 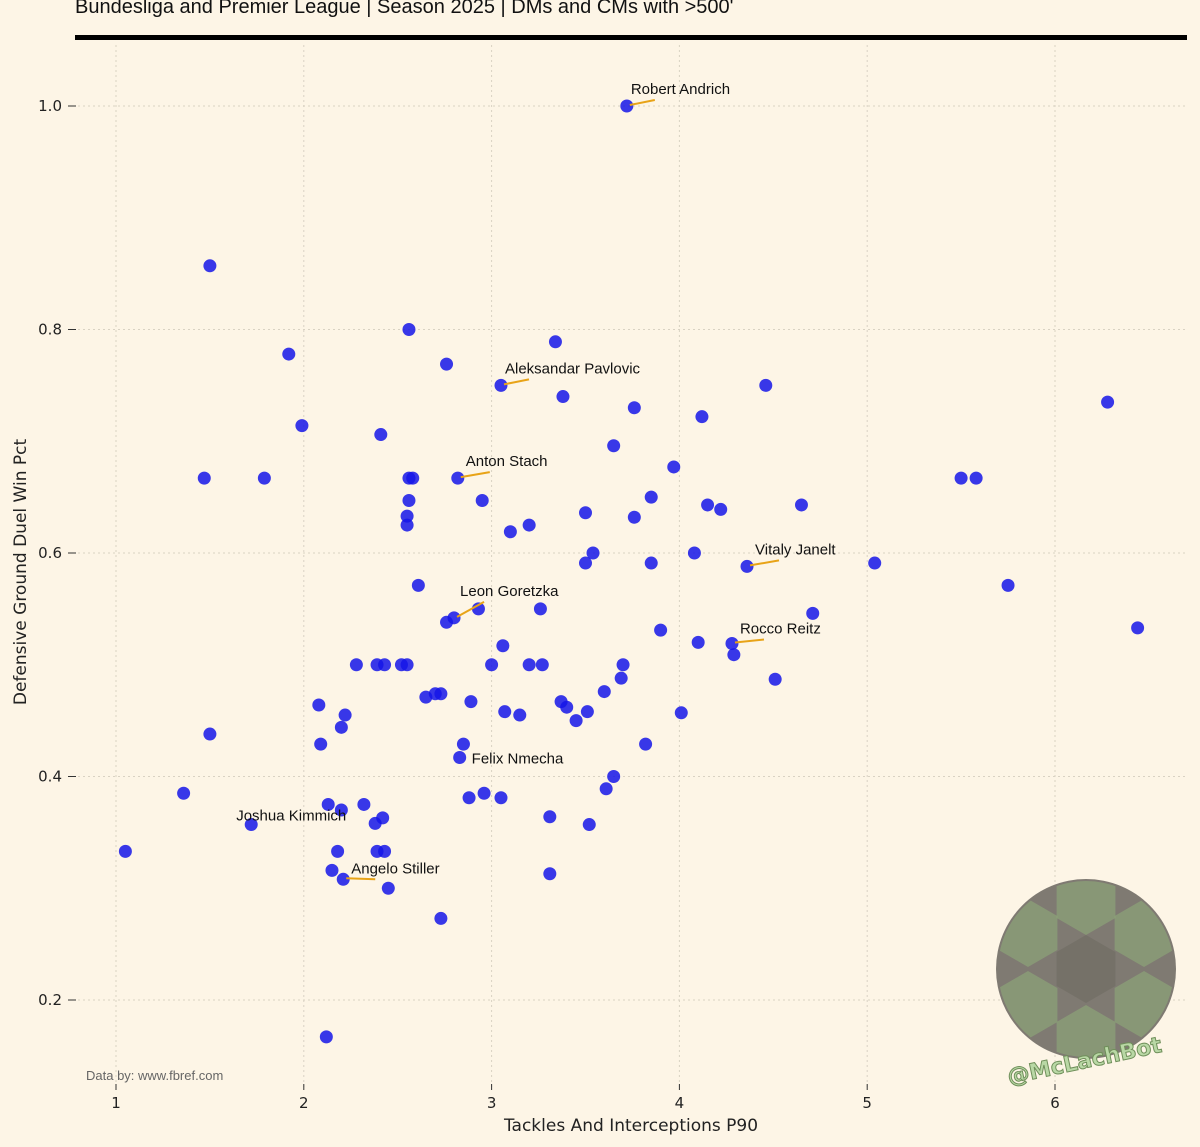 What do you see at coordinates (291, 816) in the screenshot?
I see `annotation-label: Joshua Kimmich` at bounding box center [291, 816].